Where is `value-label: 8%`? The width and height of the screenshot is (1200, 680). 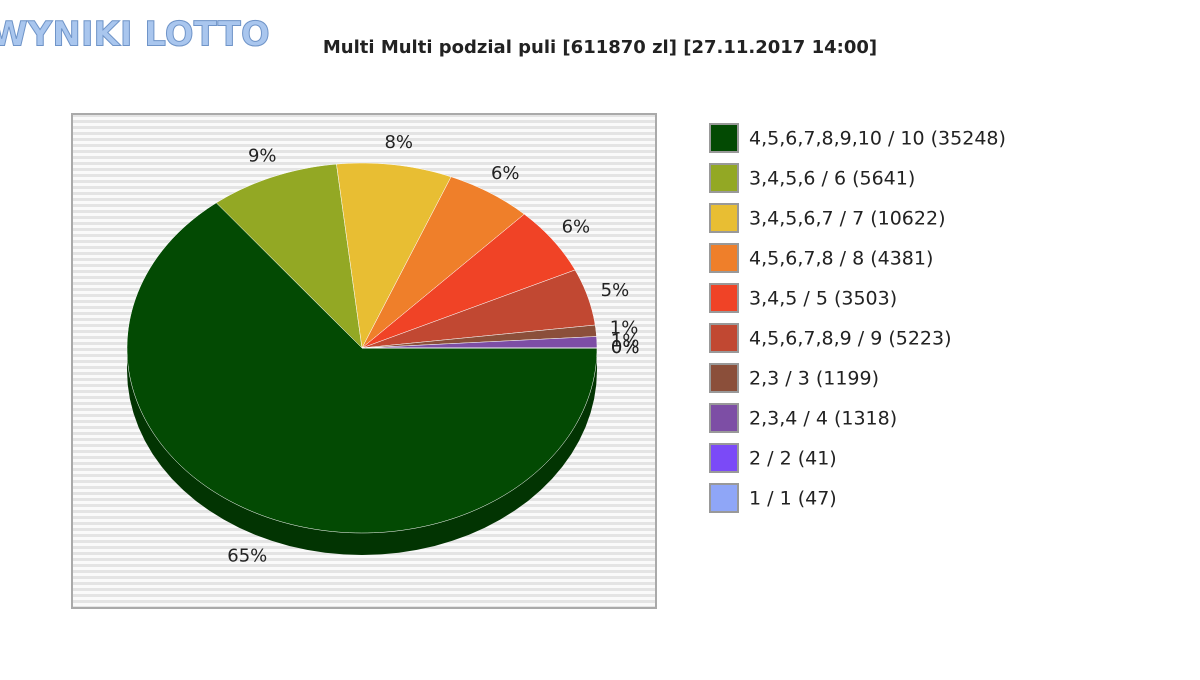 value-label: 8% is located at coordinates (398, 142).